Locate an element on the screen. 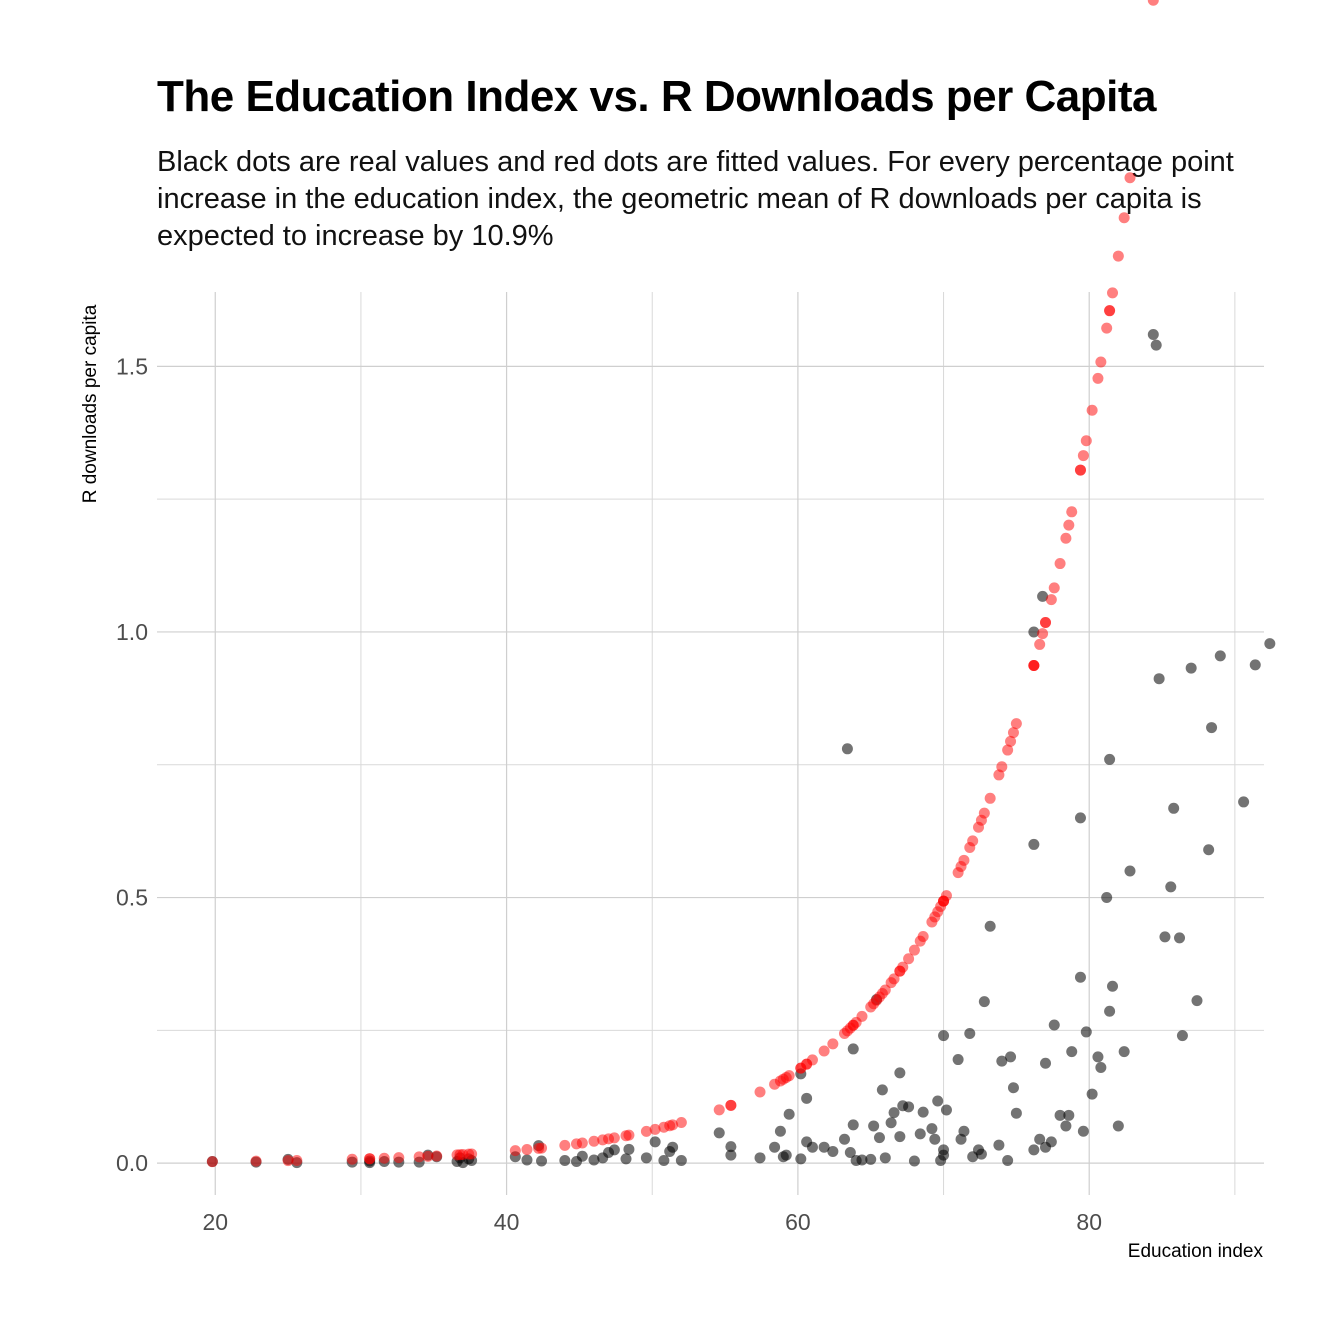  y-tick-label: 0.5 is located at coordinates (132, 898).